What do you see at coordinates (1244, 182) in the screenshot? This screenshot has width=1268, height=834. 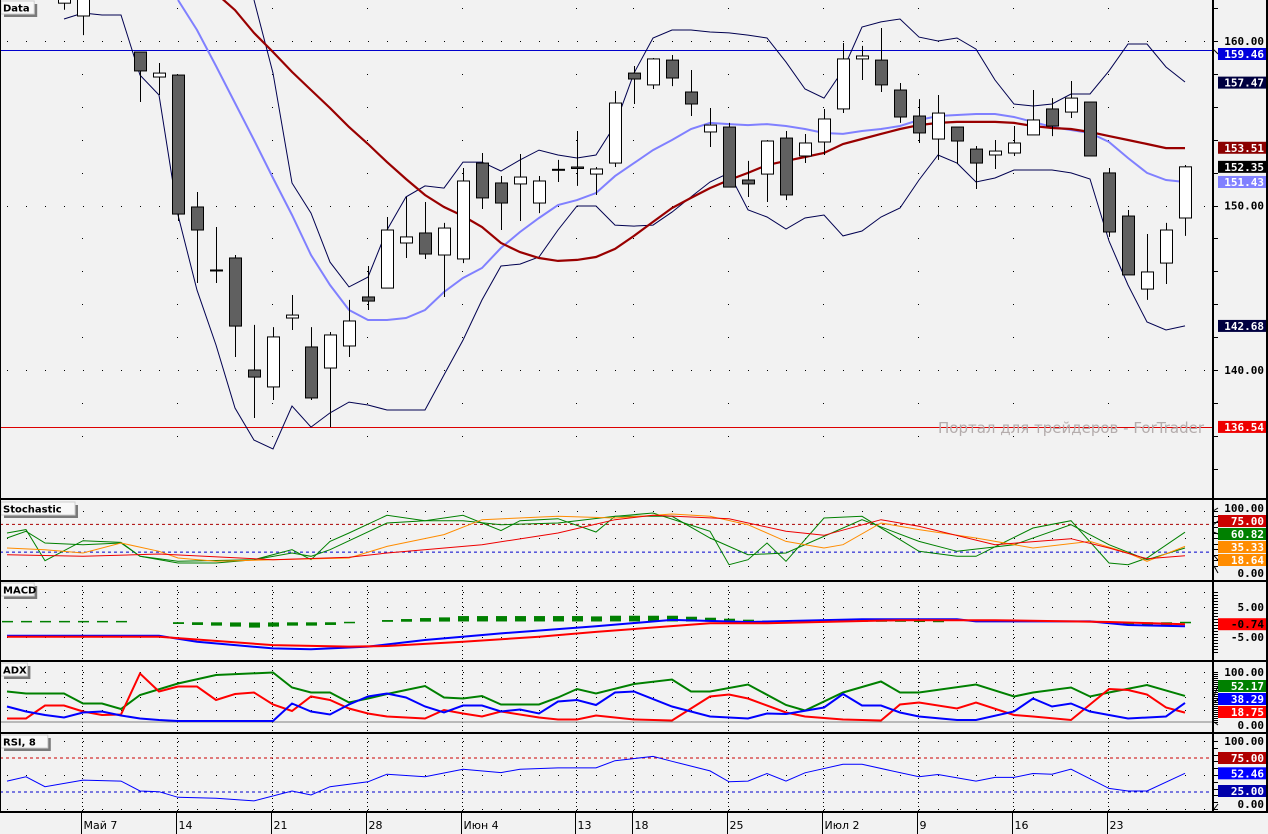 I see `axis-value-label: 151.43` at bounding box center [1244, 182].